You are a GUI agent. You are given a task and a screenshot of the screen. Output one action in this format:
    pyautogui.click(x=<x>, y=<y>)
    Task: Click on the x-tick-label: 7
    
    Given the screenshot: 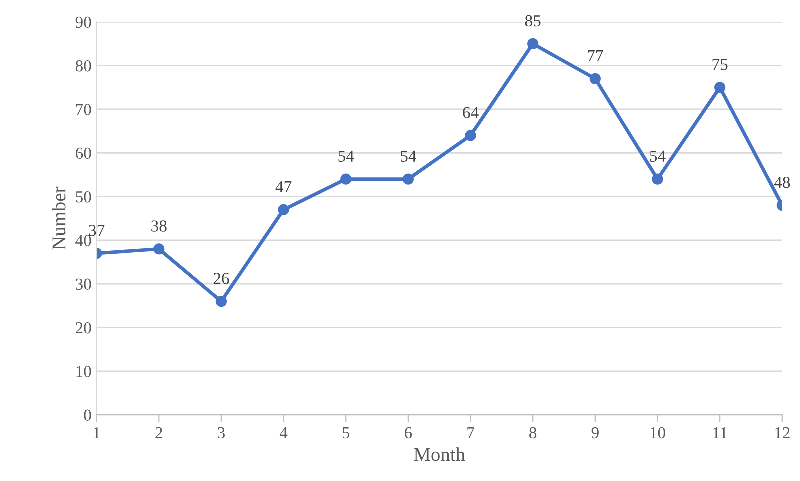 What is the action you would take?
    pyautogui.click(x=471, y=433)
    